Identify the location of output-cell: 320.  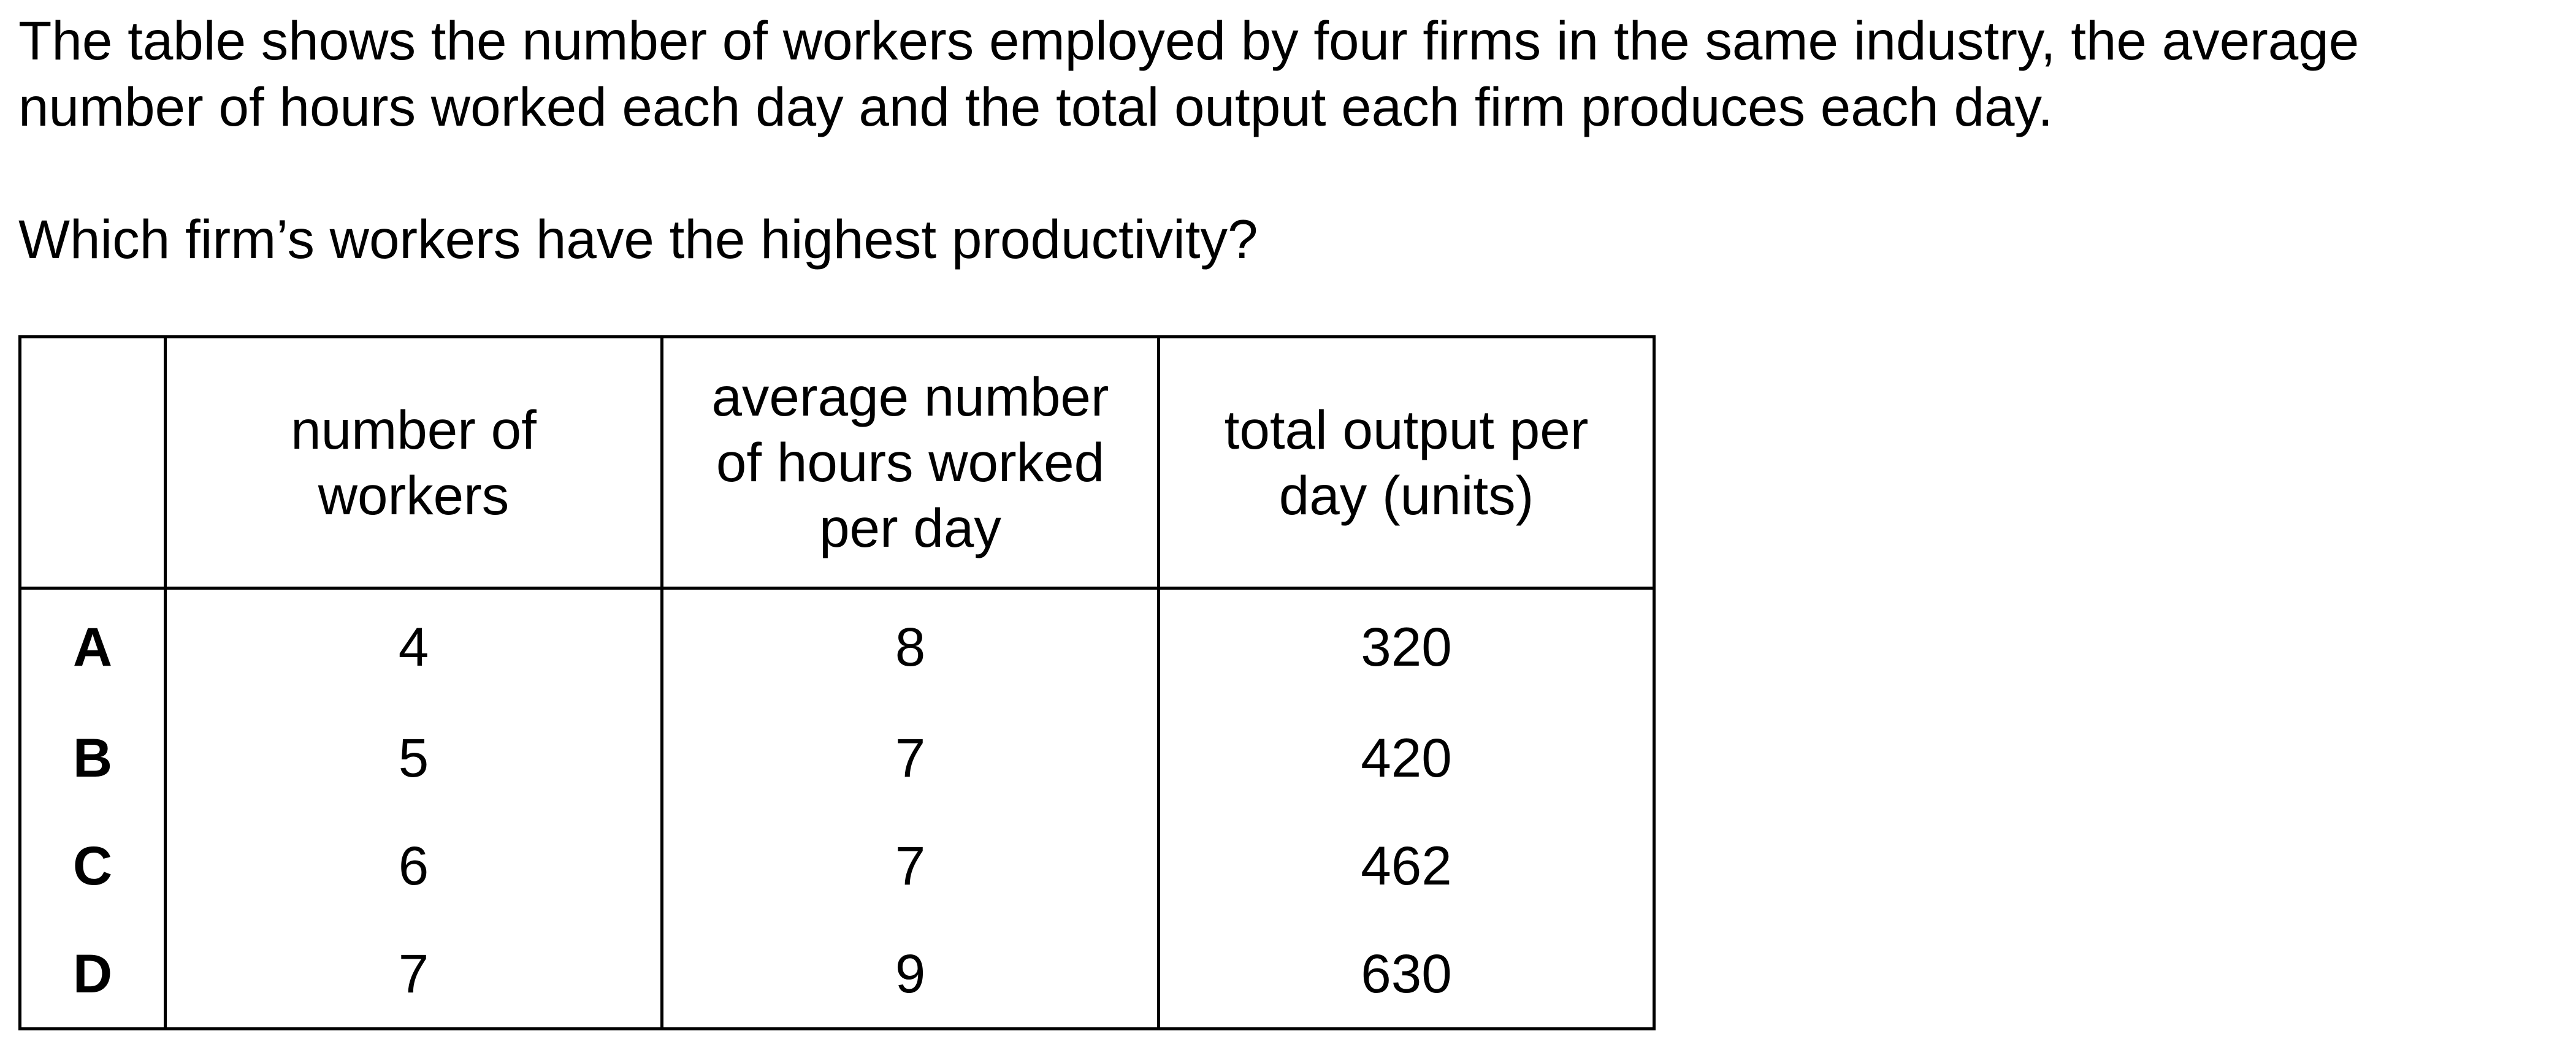
(1406, 646).